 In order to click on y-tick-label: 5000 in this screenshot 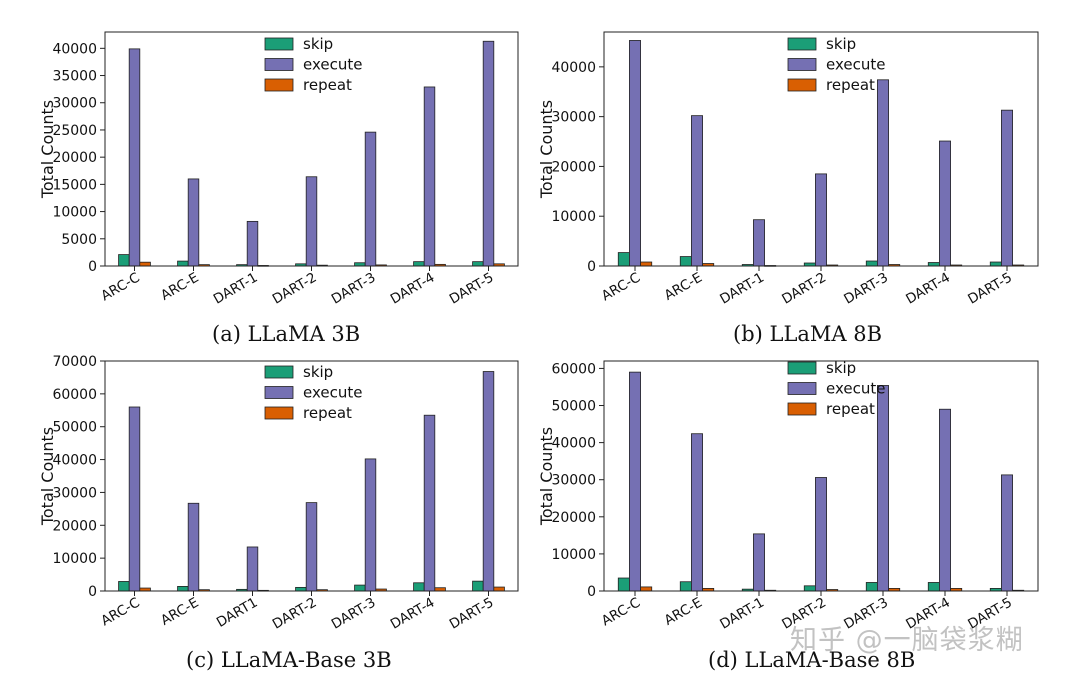, I will do `click(79, 240)`.